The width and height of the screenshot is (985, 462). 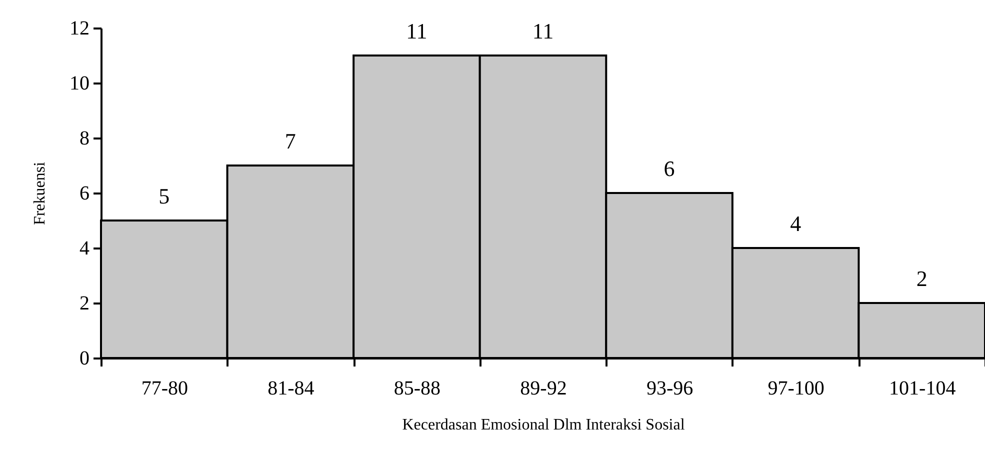 I want to click on x-tick-label: 77-80, so click(x=164, y=389).